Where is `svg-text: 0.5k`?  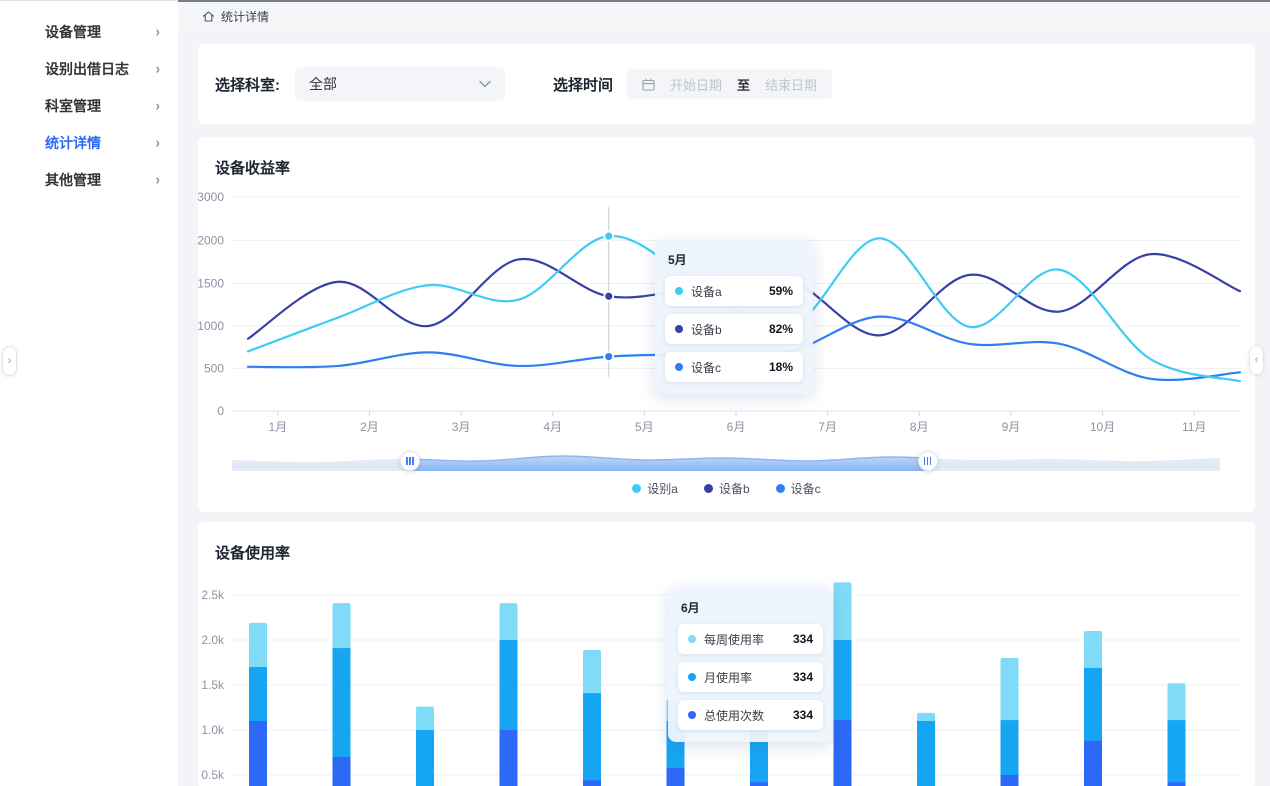 svg-text: 0.5k is located at coordinates (213, 775).